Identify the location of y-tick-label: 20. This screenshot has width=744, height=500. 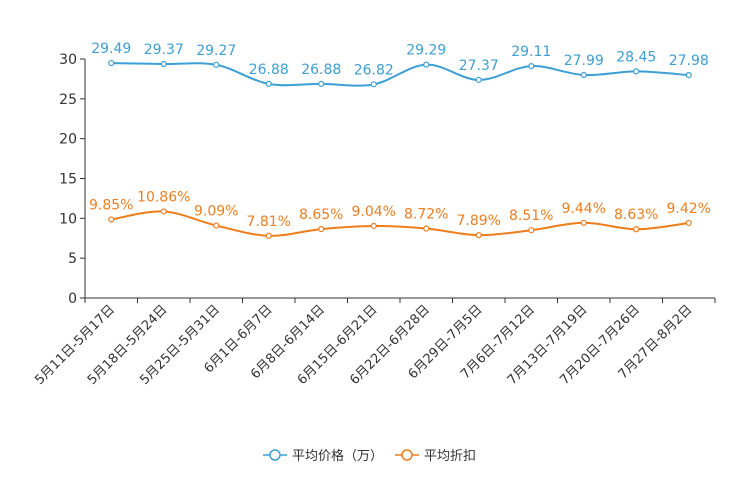
(68, 140).